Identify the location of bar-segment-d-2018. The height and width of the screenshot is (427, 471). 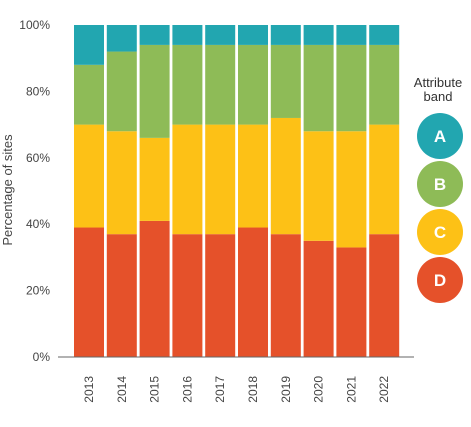
(253, 292).